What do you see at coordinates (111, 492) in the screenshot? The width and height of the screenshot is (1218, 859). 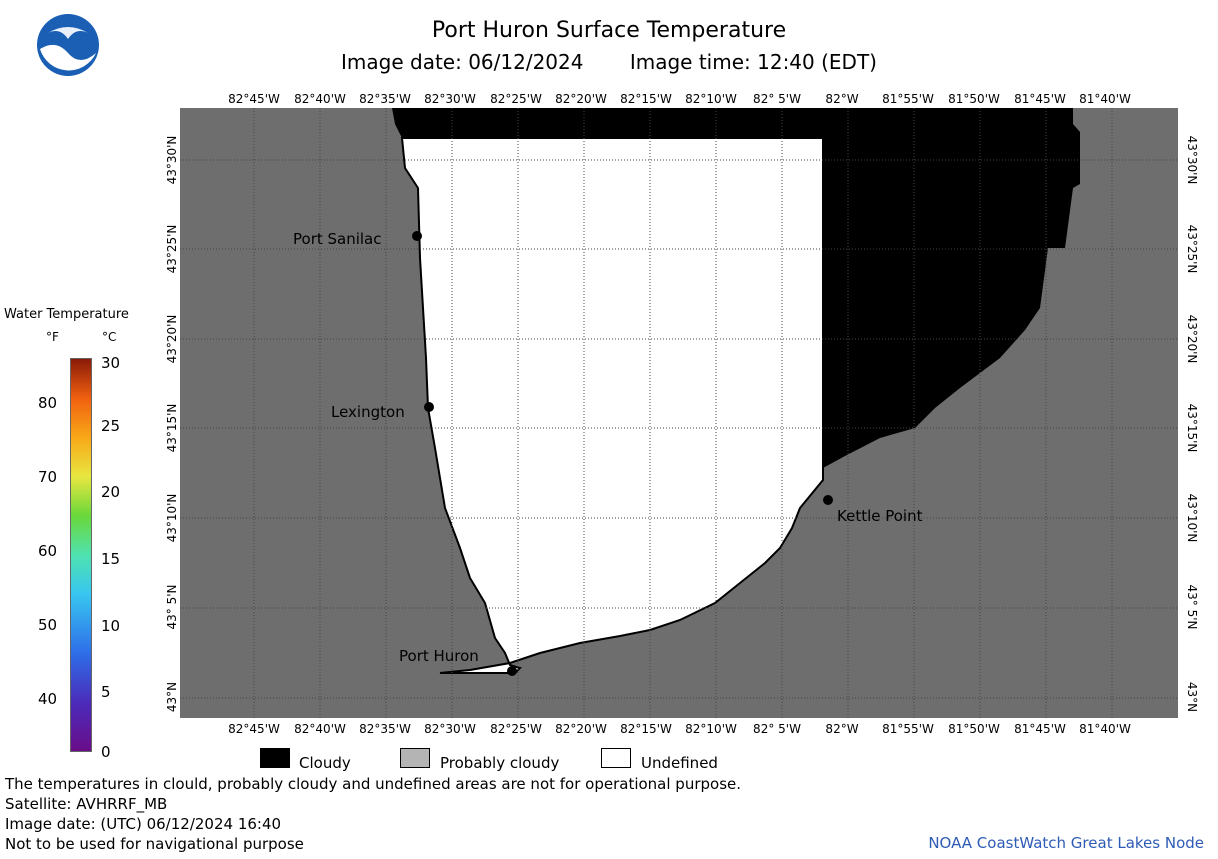 I see `colorbar-c-tick: 20` at bounding box center [111, 492].